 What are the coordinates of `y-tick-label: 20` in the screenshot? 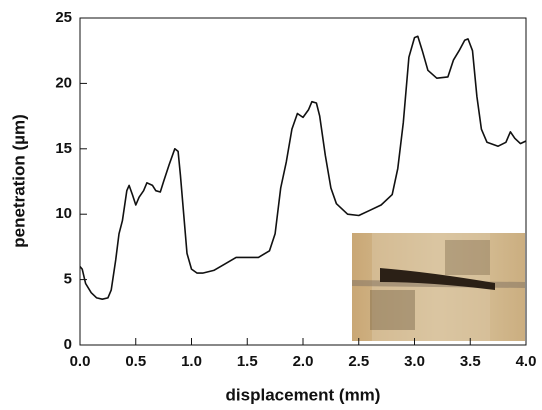 It's located at (63, 82).